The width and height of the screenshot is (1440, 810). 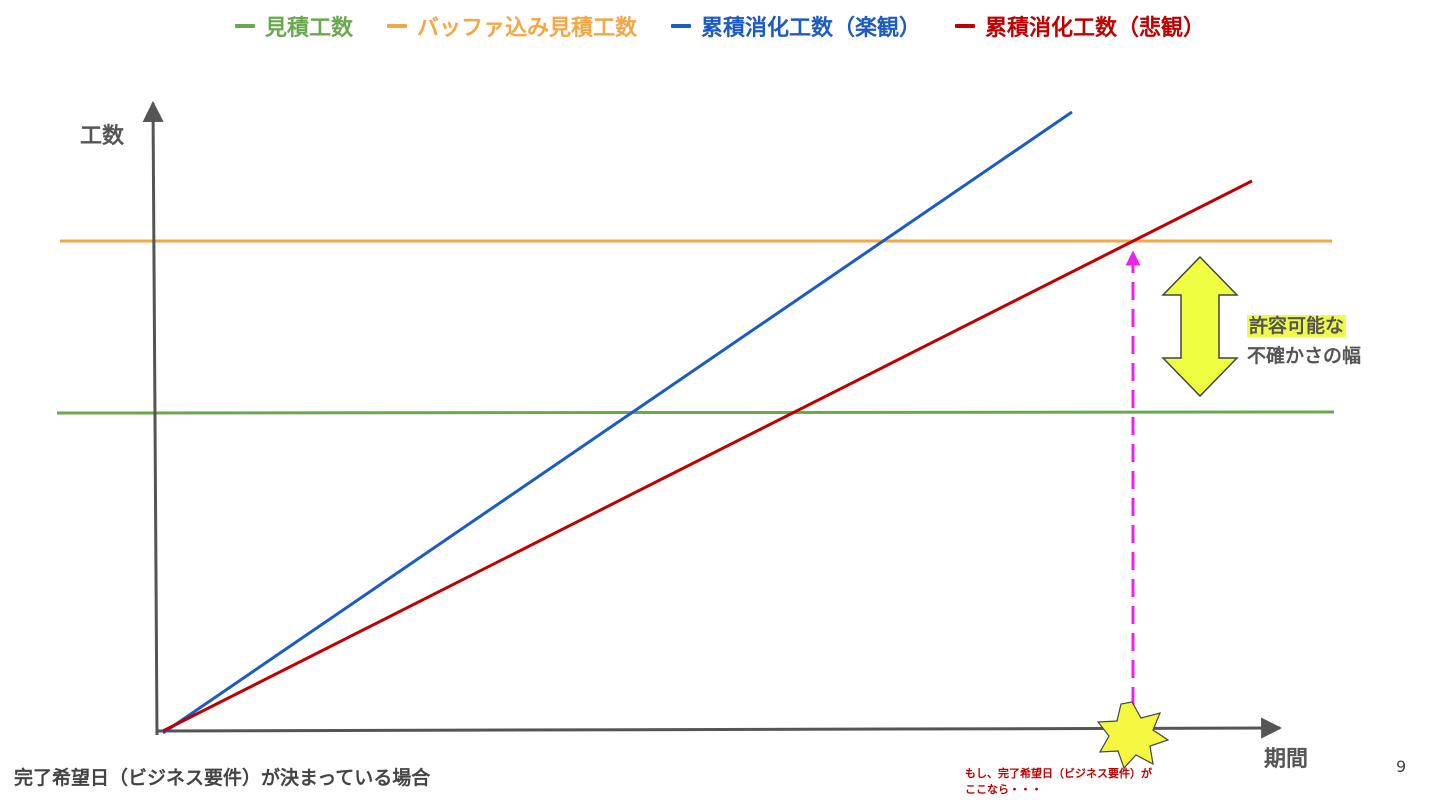 What do you see at coordinates (396, 26) in the screenshot?
I see `legend-swatch-buffered-estimate` at bounding box center [396, 26].